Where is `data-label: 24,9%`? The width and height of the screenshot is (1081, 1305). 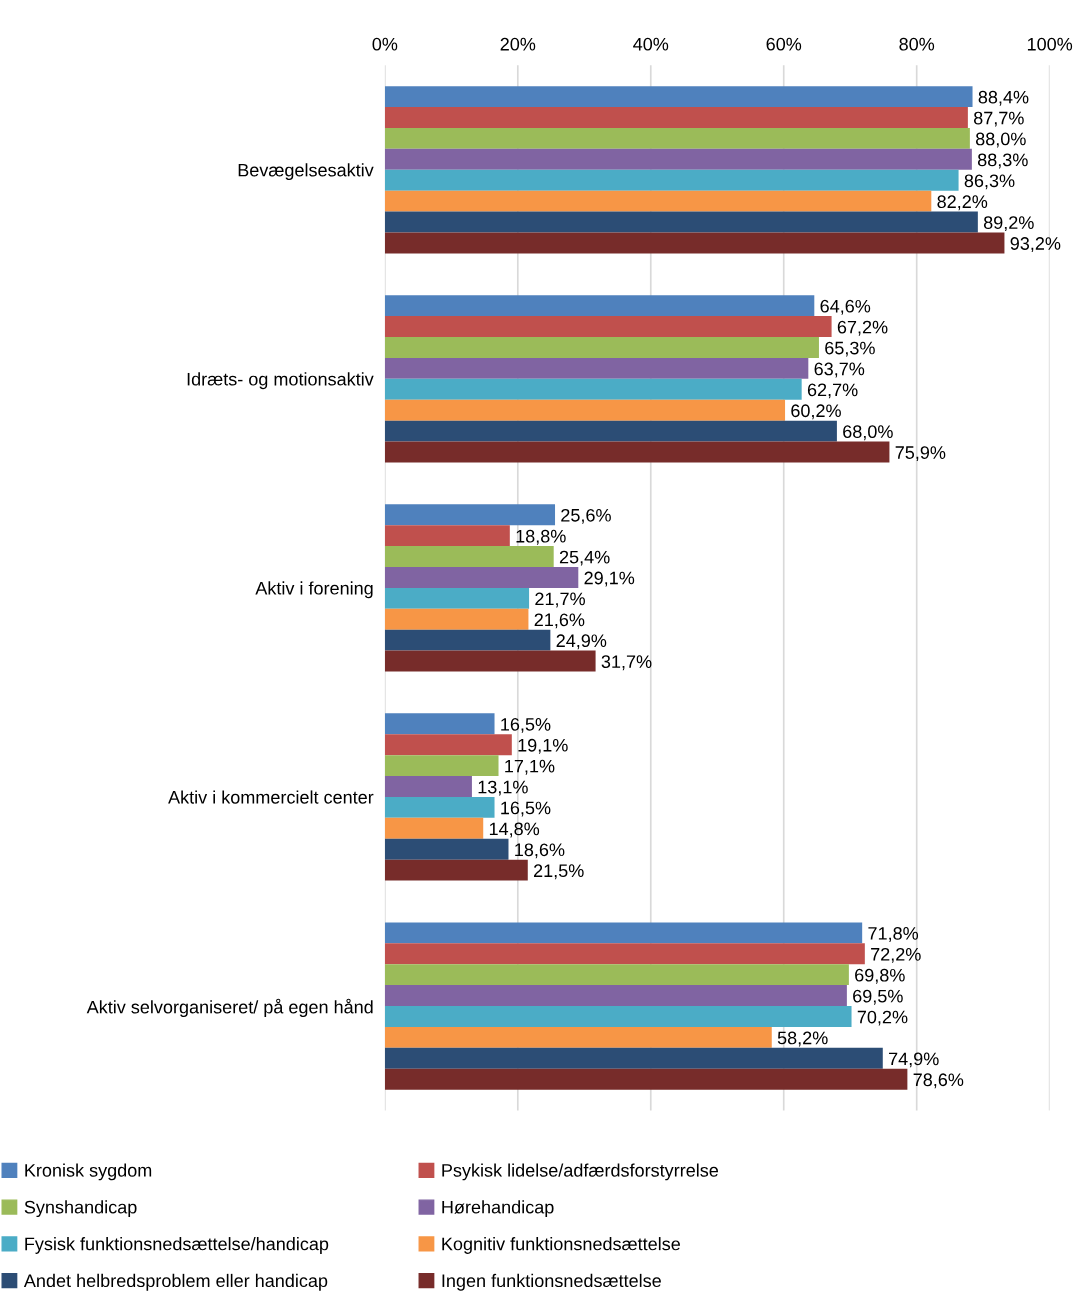 data-label: 24,9% is located at coordinates (581, 642).